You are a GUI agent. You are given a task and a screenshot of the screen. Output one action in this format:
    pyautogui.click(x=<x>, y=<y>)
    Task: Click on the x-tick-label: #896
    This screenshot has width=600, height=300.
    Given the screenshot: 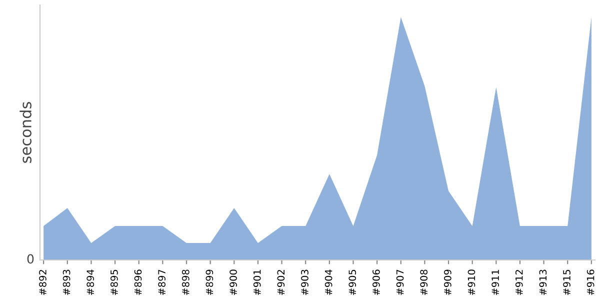 What is the action you would take?
    pyautogui.click(x=138, y=282)
    